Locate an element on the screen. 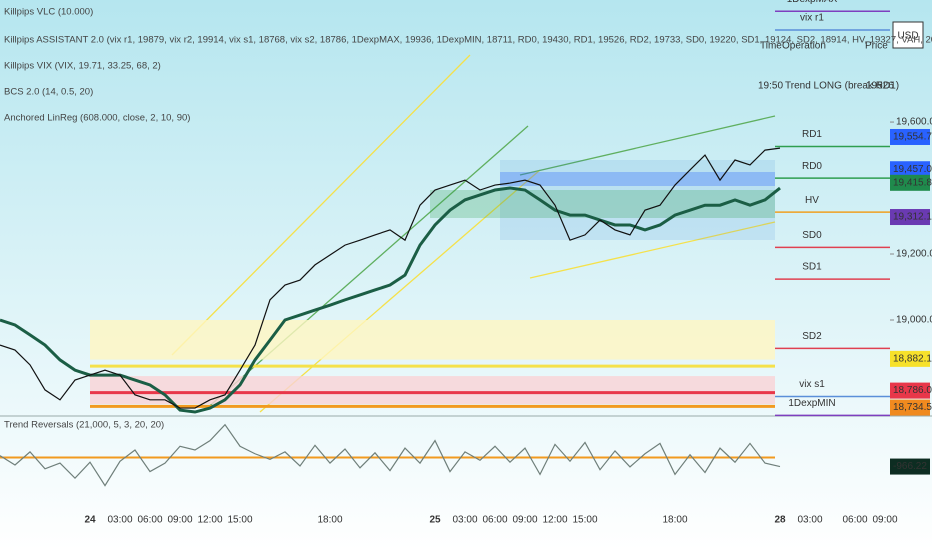 This screenshot has height=550, width=932. price-badge-label: 19,415.86 is located at coordinates (912, 182).